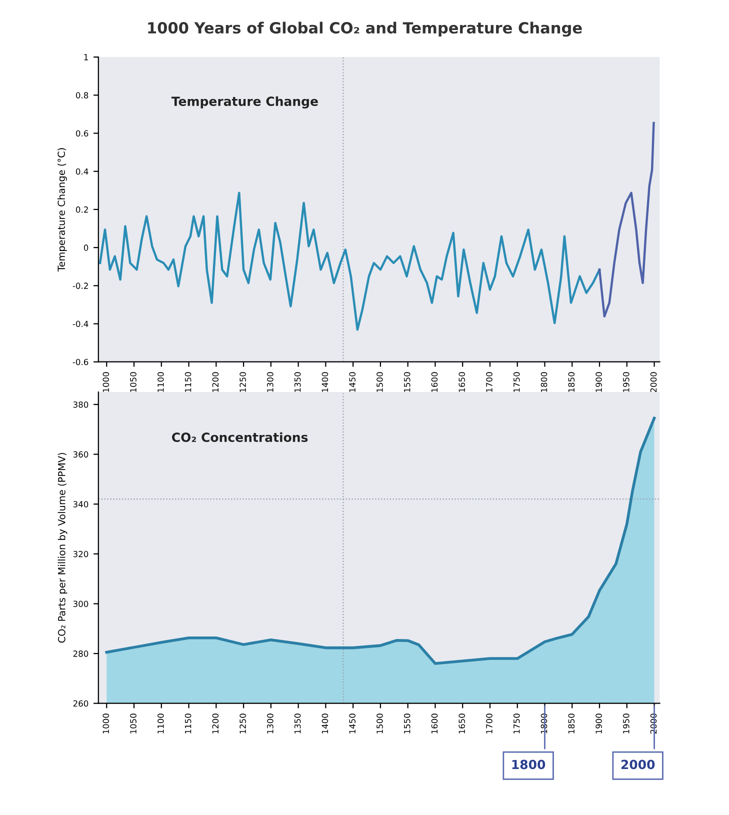 The image size is (729, 815). Describe the element at coordinates (544, 382) in the screenshot. I see `x-tick-label: 1800` at that location.